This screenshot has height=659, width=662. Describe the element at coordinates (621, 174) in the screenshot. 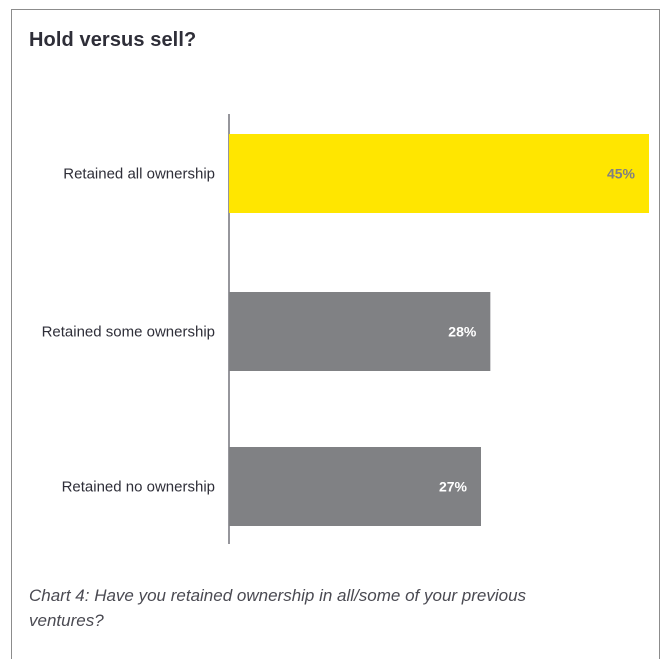

I see `value-label-1: 45%` at that location.